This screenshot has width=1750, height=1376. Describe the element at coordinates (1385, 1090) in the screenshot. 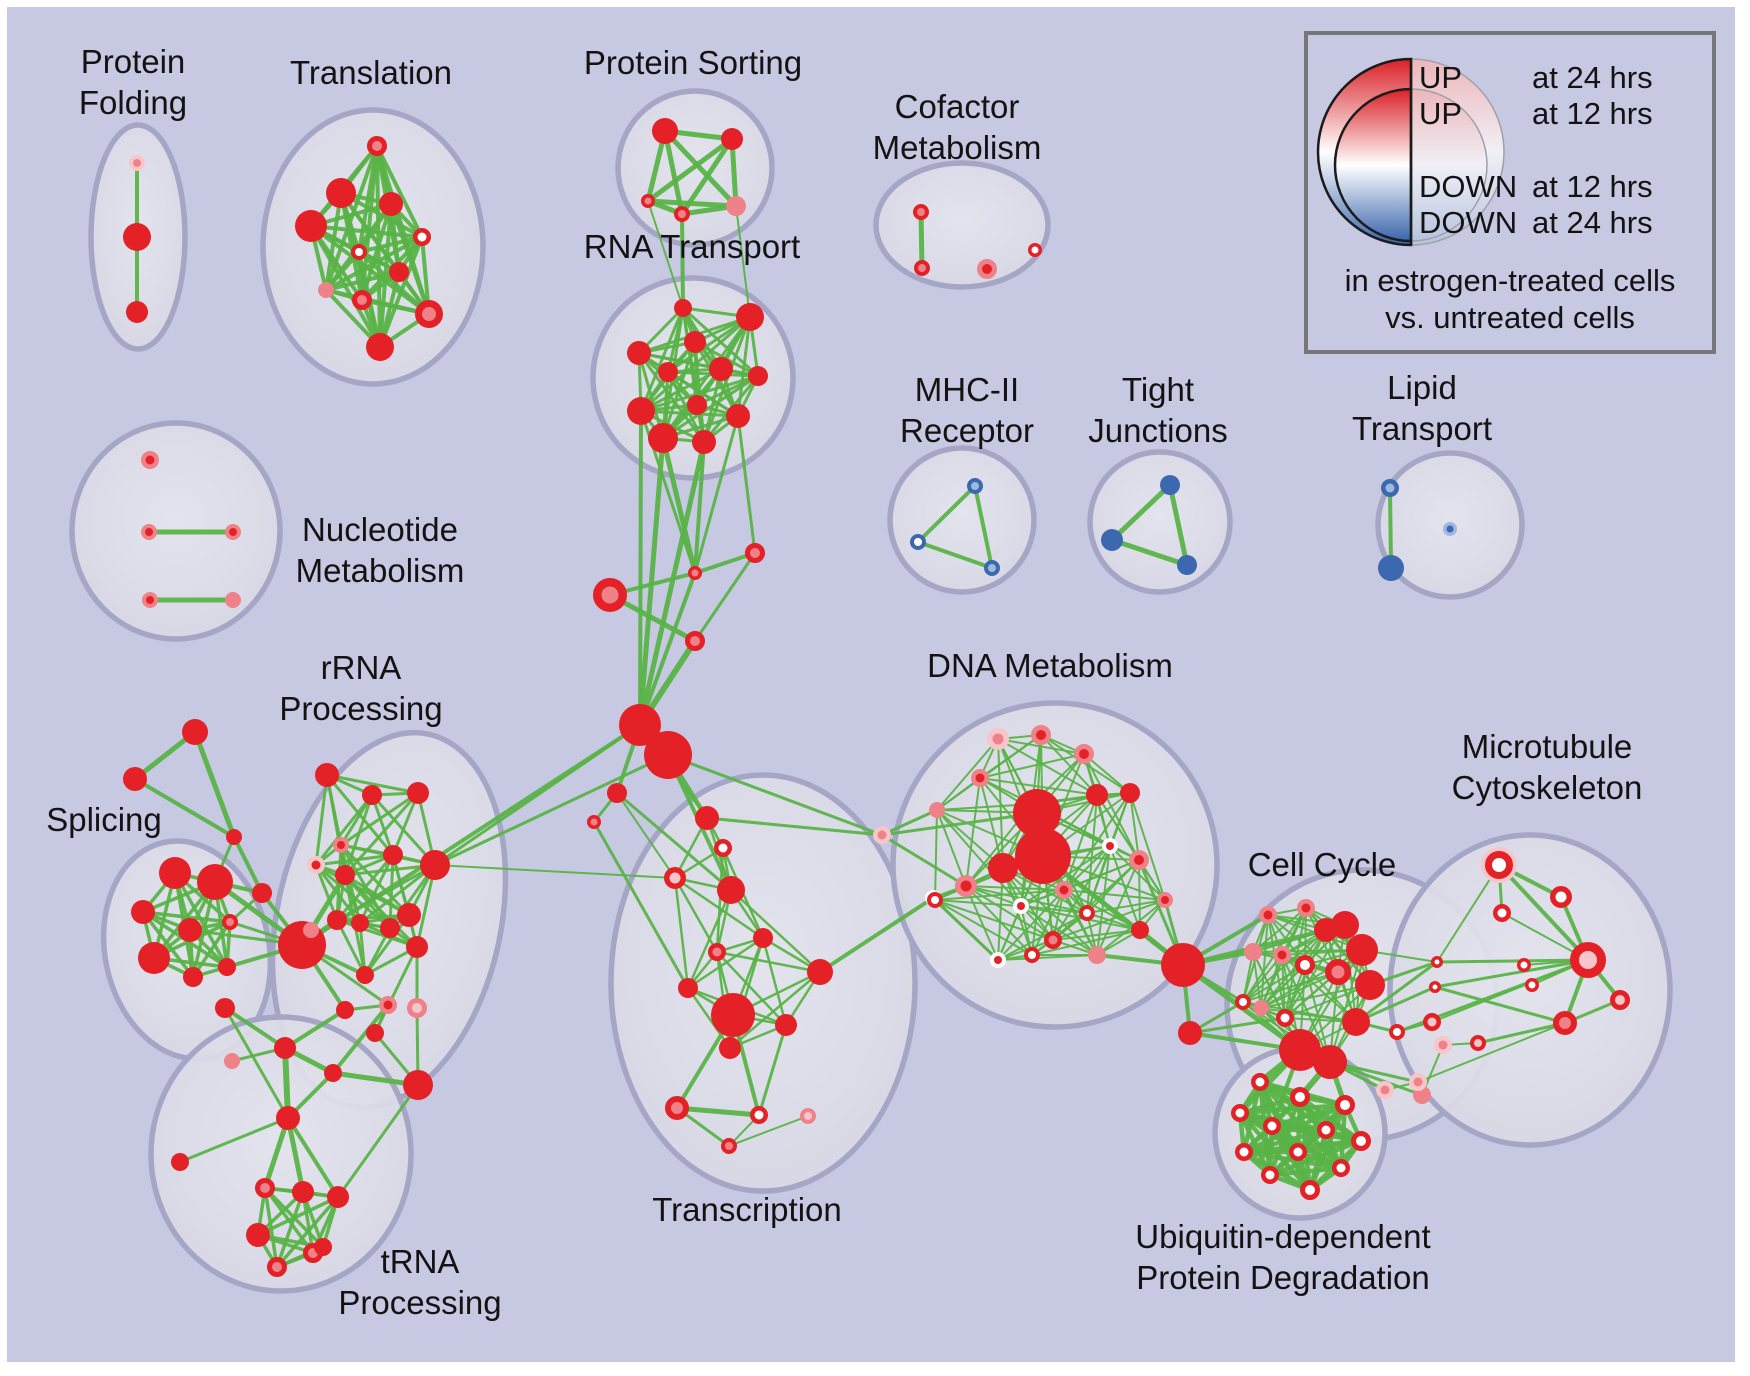

I see `network-node-cc21` at that location.